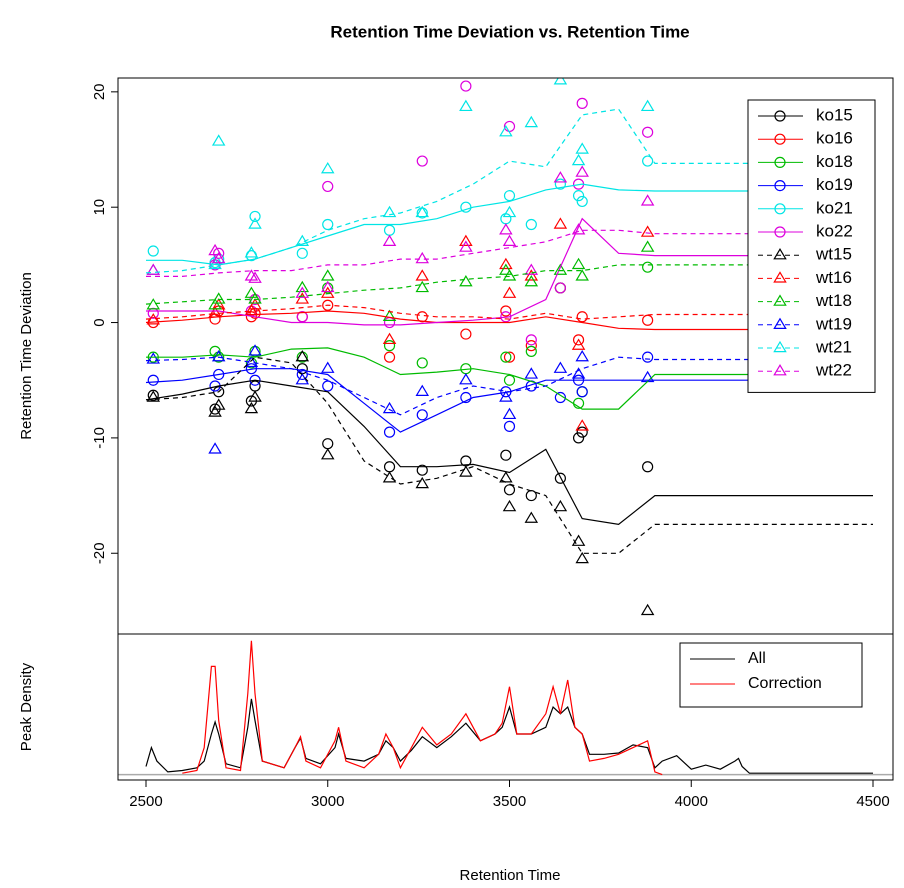 Image resolution: width=904 pixels, height=888 pixels. Describe the element at coordinates (99, 438) in the screenshot. I see `y-tick-label: -10` at that location.